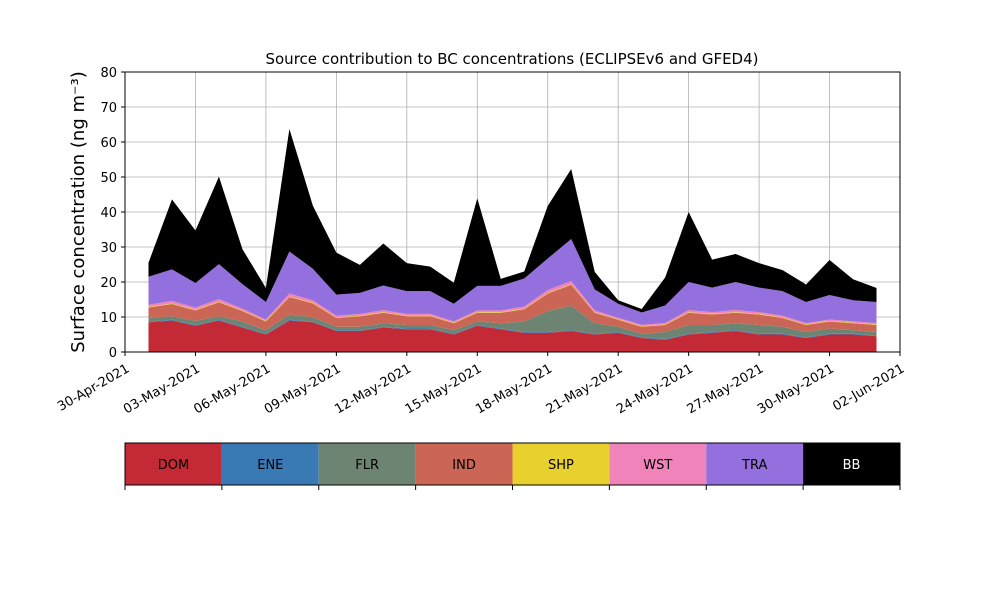 The height and width of the screenshot is (604, 1000). I want to click on y-tick-label: 80, so click(108, 73).